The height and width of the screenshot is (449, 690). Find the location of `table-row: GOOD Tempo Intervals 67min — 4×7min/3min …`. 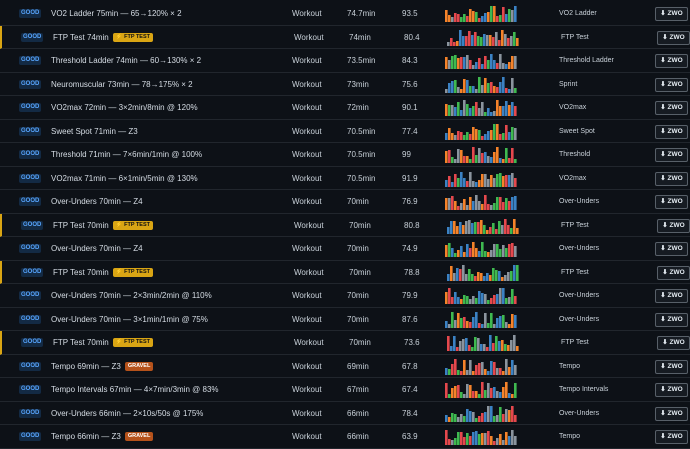

table-row: GOOD Tempo Intervals 67min — 4×7min/3min … is located at coordinates (345, 390).